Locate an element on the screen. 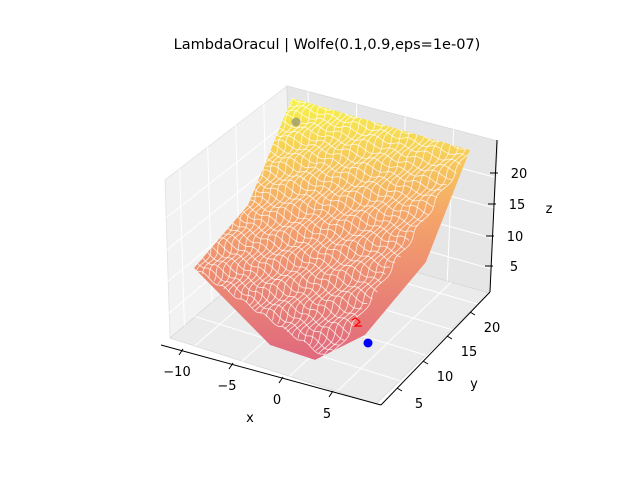 Image resolution: width=640 pixels, height=484 pixels. x-tick-label: 0 is located at coordinates (277, 400).